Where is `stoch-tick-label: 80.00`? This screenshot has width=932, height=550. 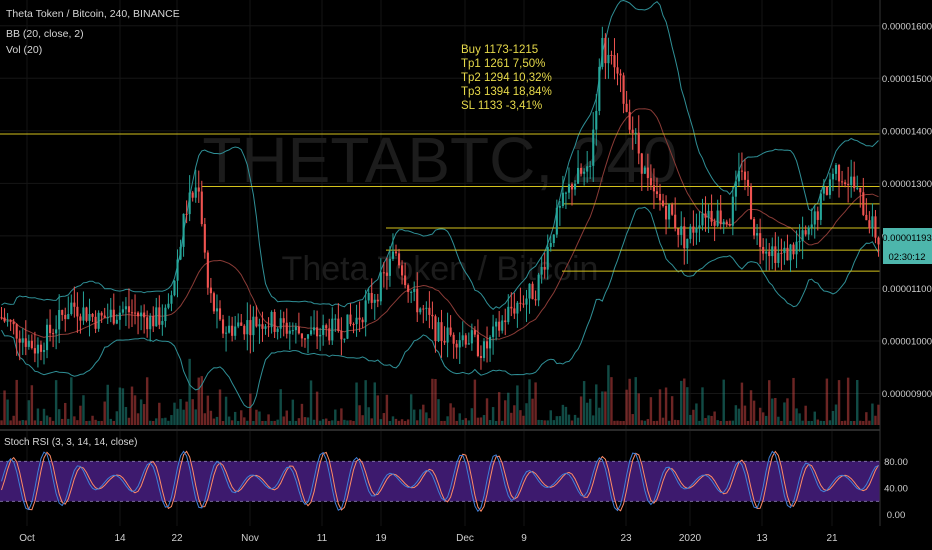 stoch-tick-label: 80.00 is located at coordinates (896, 462).